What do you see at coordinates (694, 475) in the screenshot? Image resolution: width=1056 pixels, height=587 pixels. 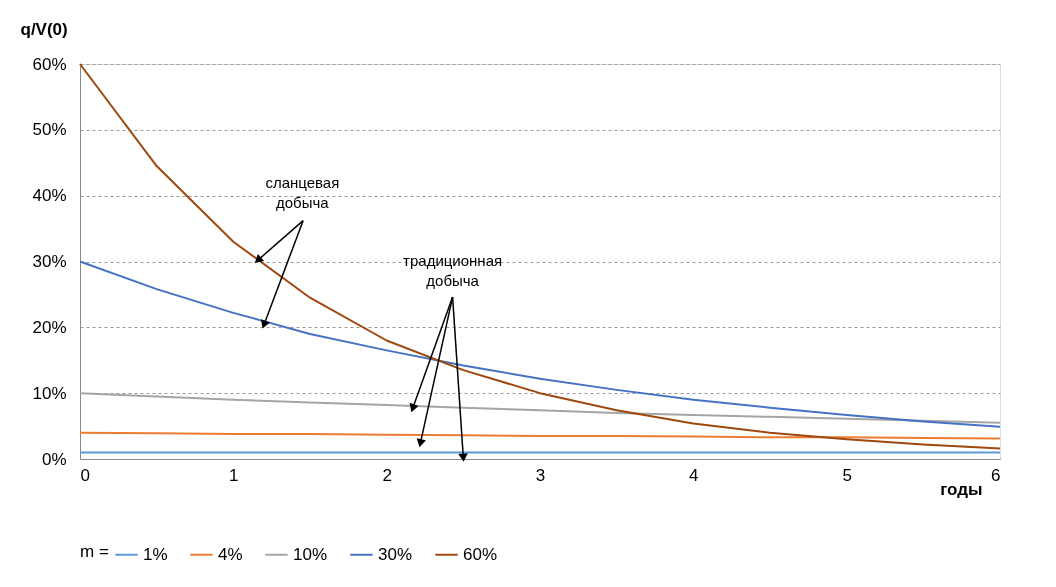 I see `x-tick-label: 4` at bounding box center [694, 475].